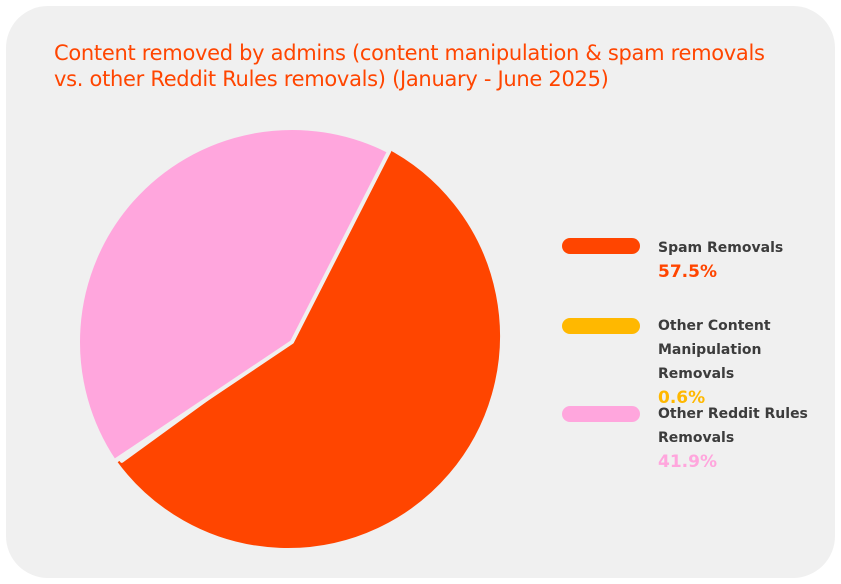  I want to click on legend-label-spam: Spam Removals, so click(721, 248).